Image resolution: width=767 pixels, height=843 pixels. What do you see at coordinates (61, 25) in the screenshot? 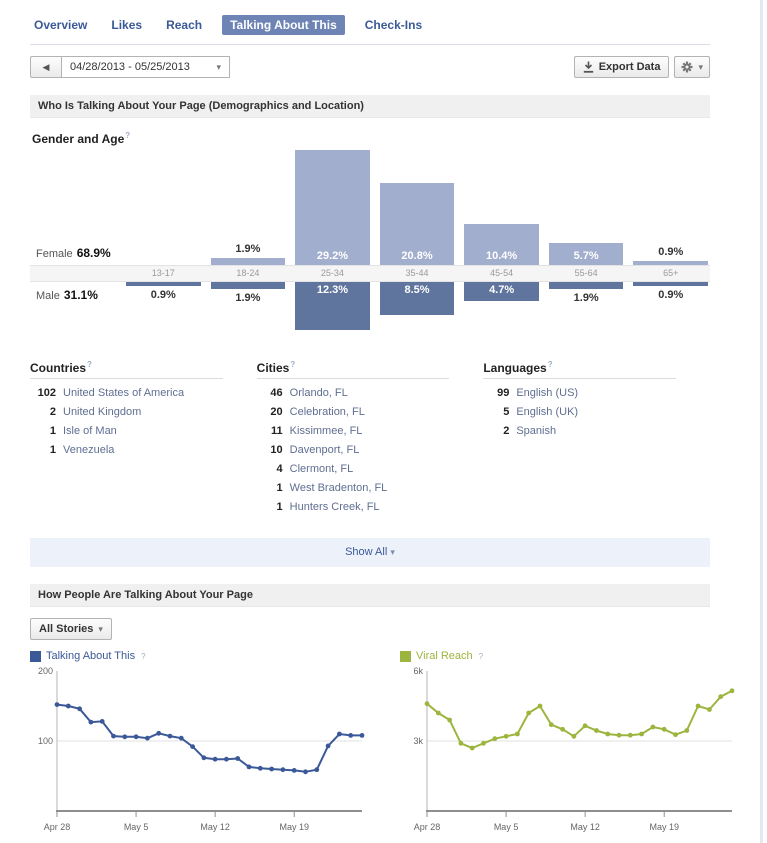
I see `tab-overview: Overview` at bounding box center [61, 25].